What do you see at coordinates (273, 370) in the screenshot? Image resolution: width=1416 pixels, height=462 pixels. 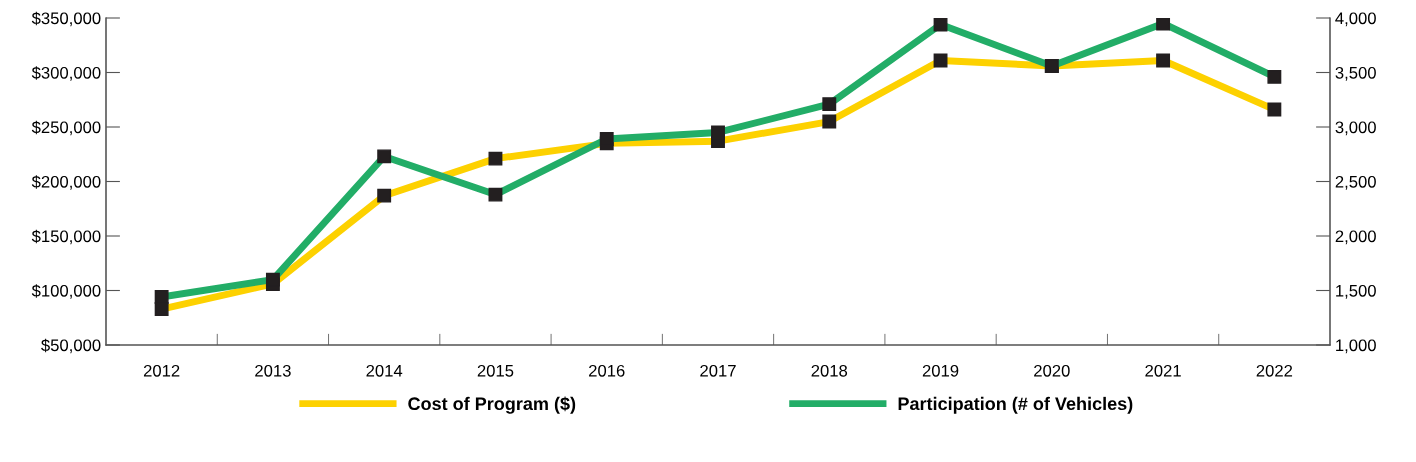 I see `x-tick-label: 2013` at bounding box center [273, 370].